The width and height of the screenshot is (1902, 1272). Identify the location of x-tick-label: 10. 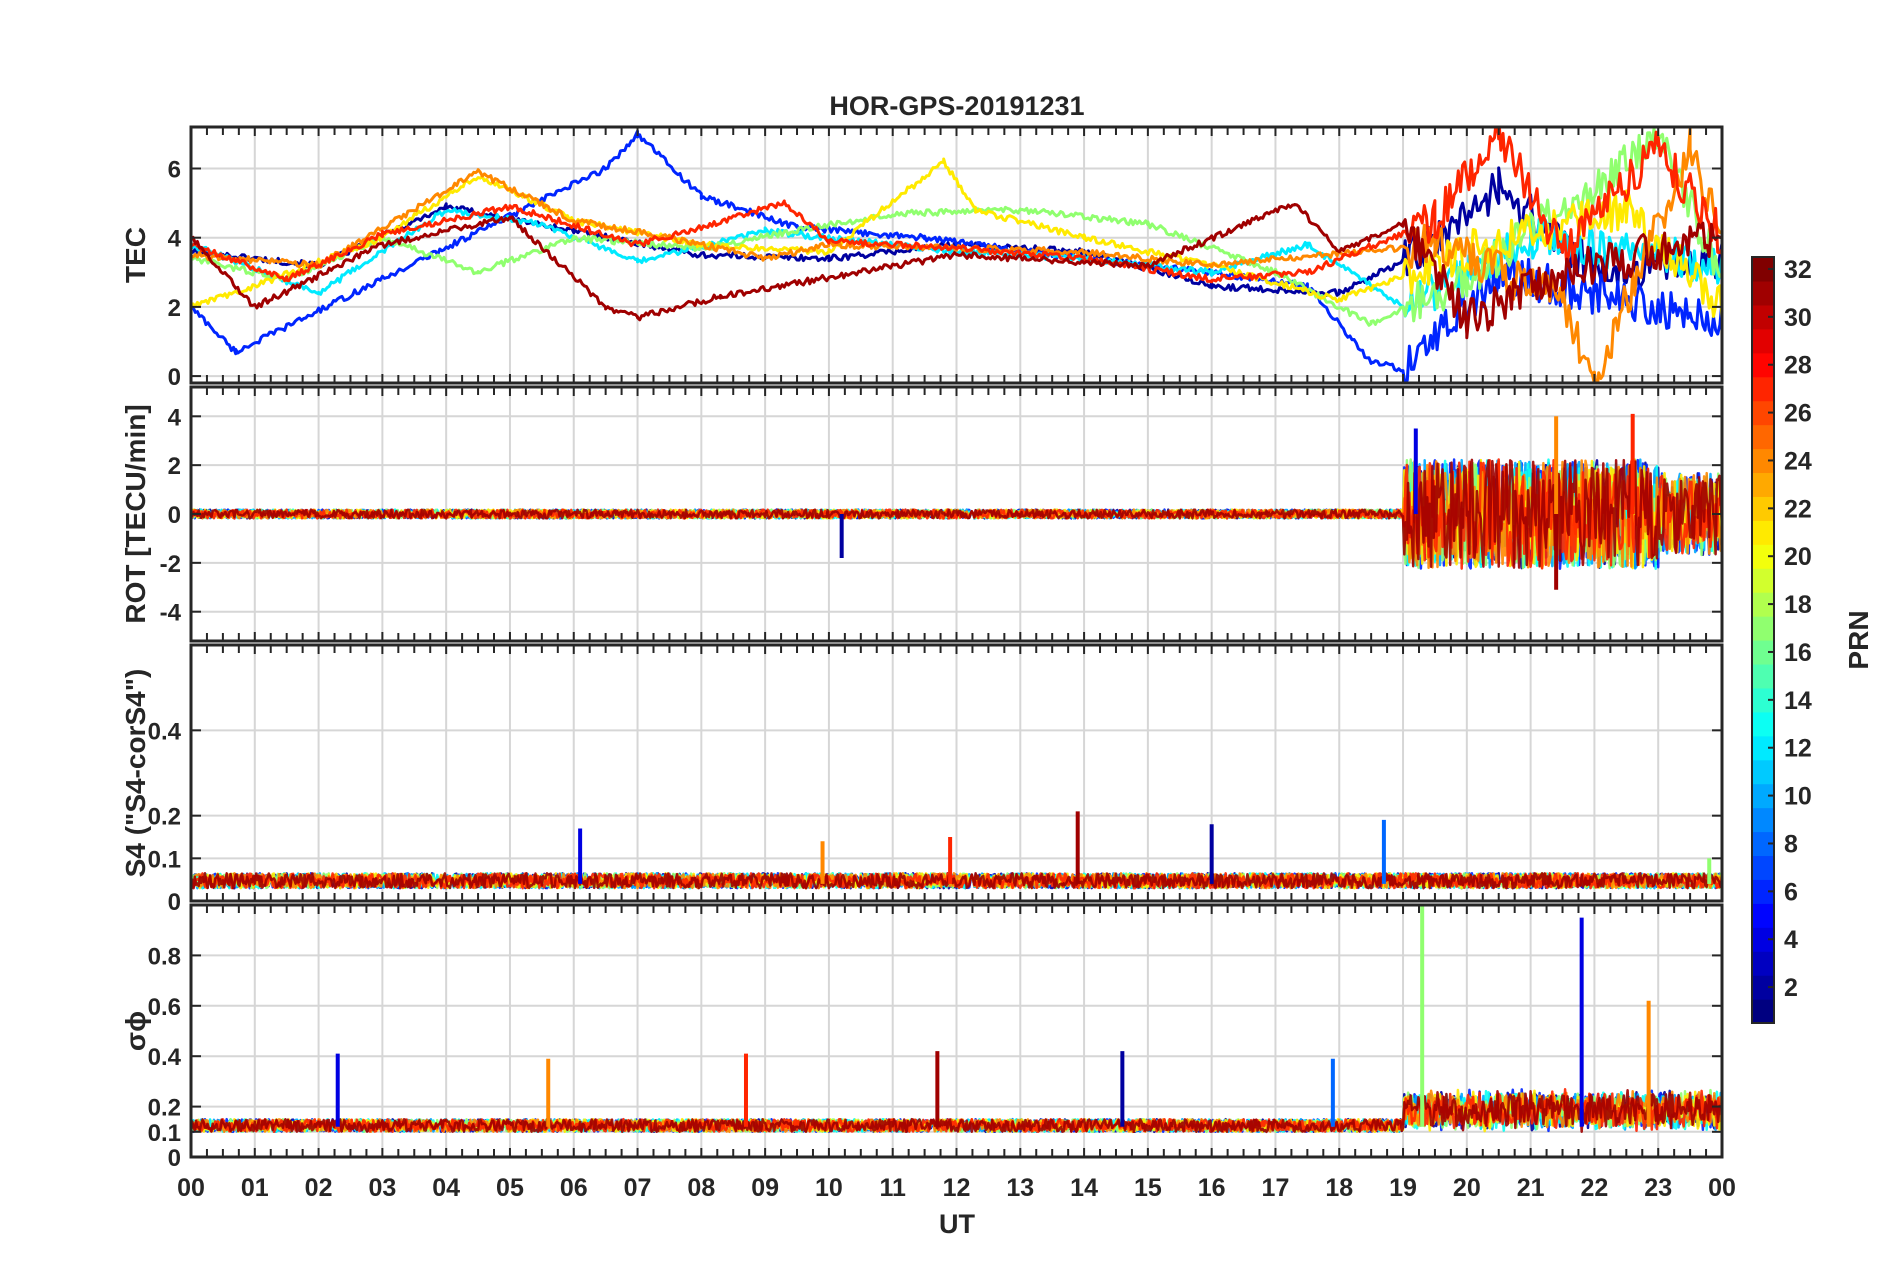
(829, 1188).